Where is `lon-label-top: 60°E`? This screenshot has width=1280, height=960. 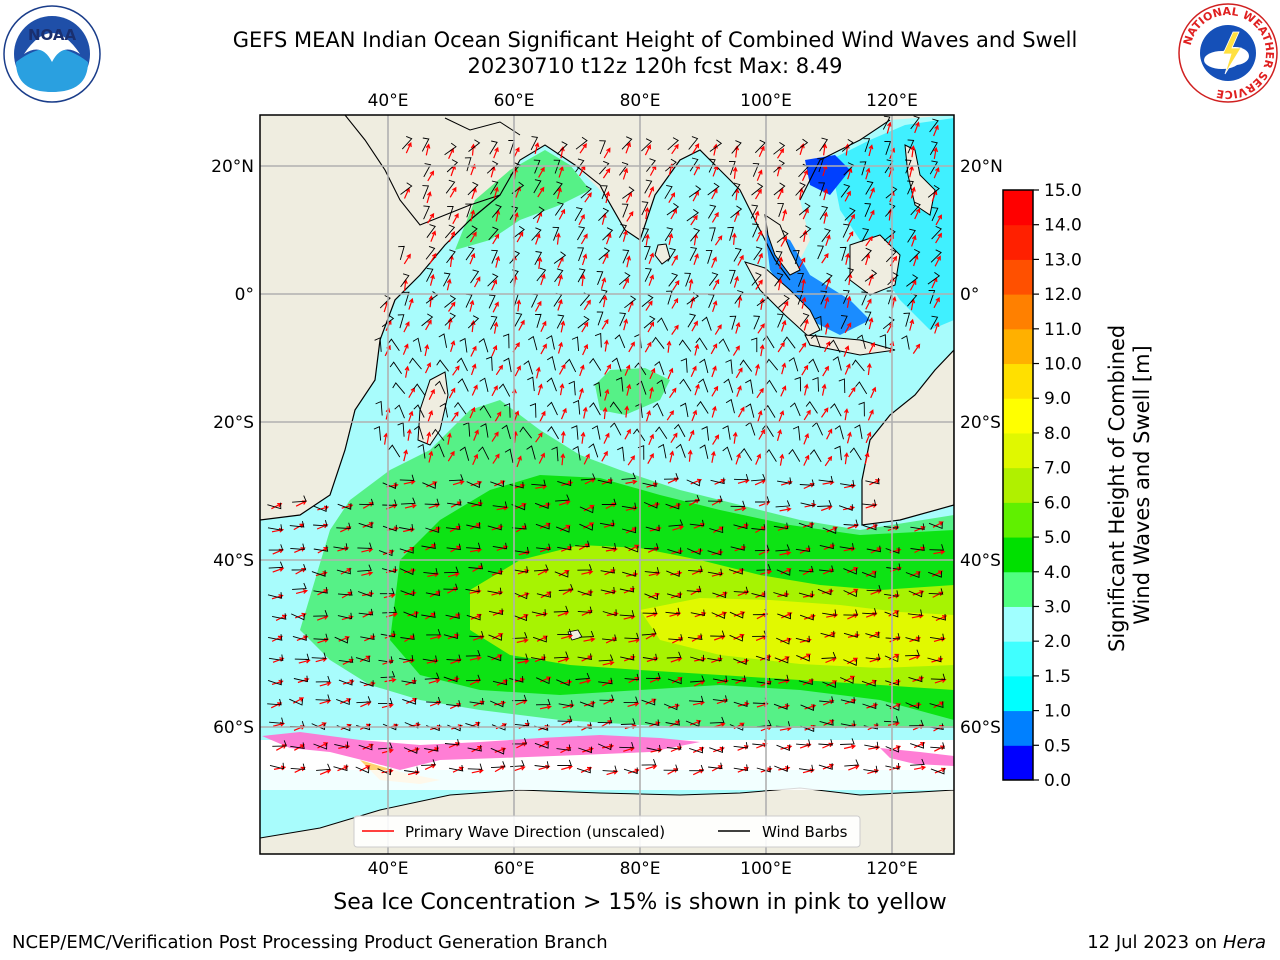 lon-label-top: 60°E is located at coordinates (514, 101).